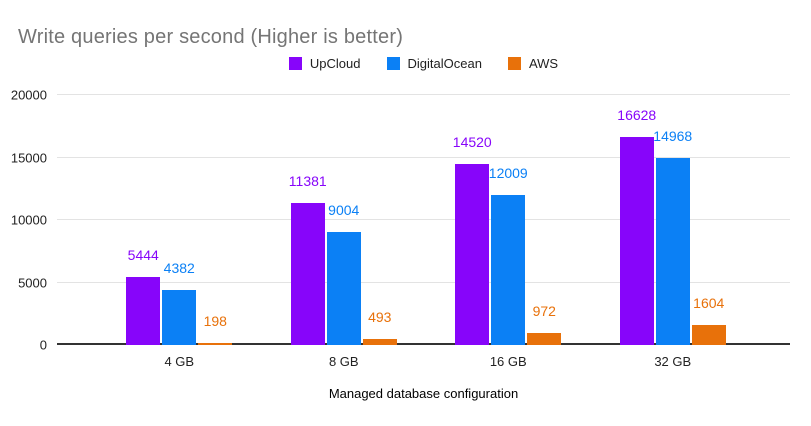  I want to click on value-label: 11381, so click(307, 180).